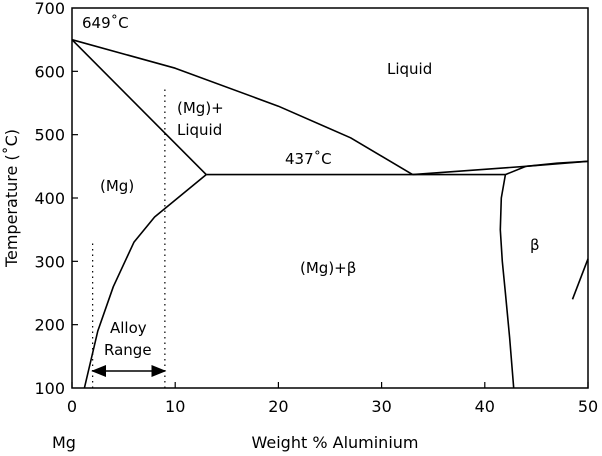 This screenshot has height=456, width=602. Describe the element at coordinates (11, 198) in the screenshot. I see `y-axis-title: Temperature (˚C)` at that location.